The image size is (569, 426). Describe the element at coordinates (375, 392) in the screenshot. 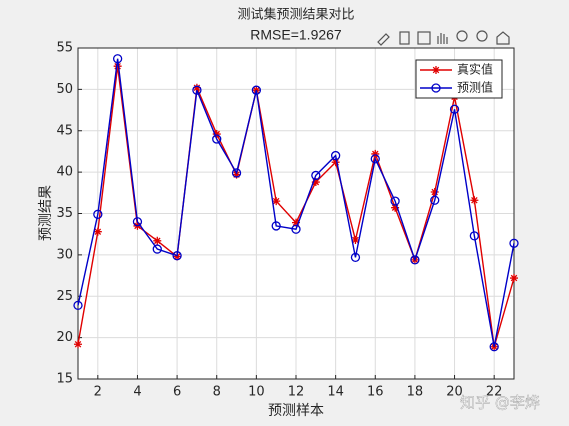

I see `x-tick-label: 16` at that location.